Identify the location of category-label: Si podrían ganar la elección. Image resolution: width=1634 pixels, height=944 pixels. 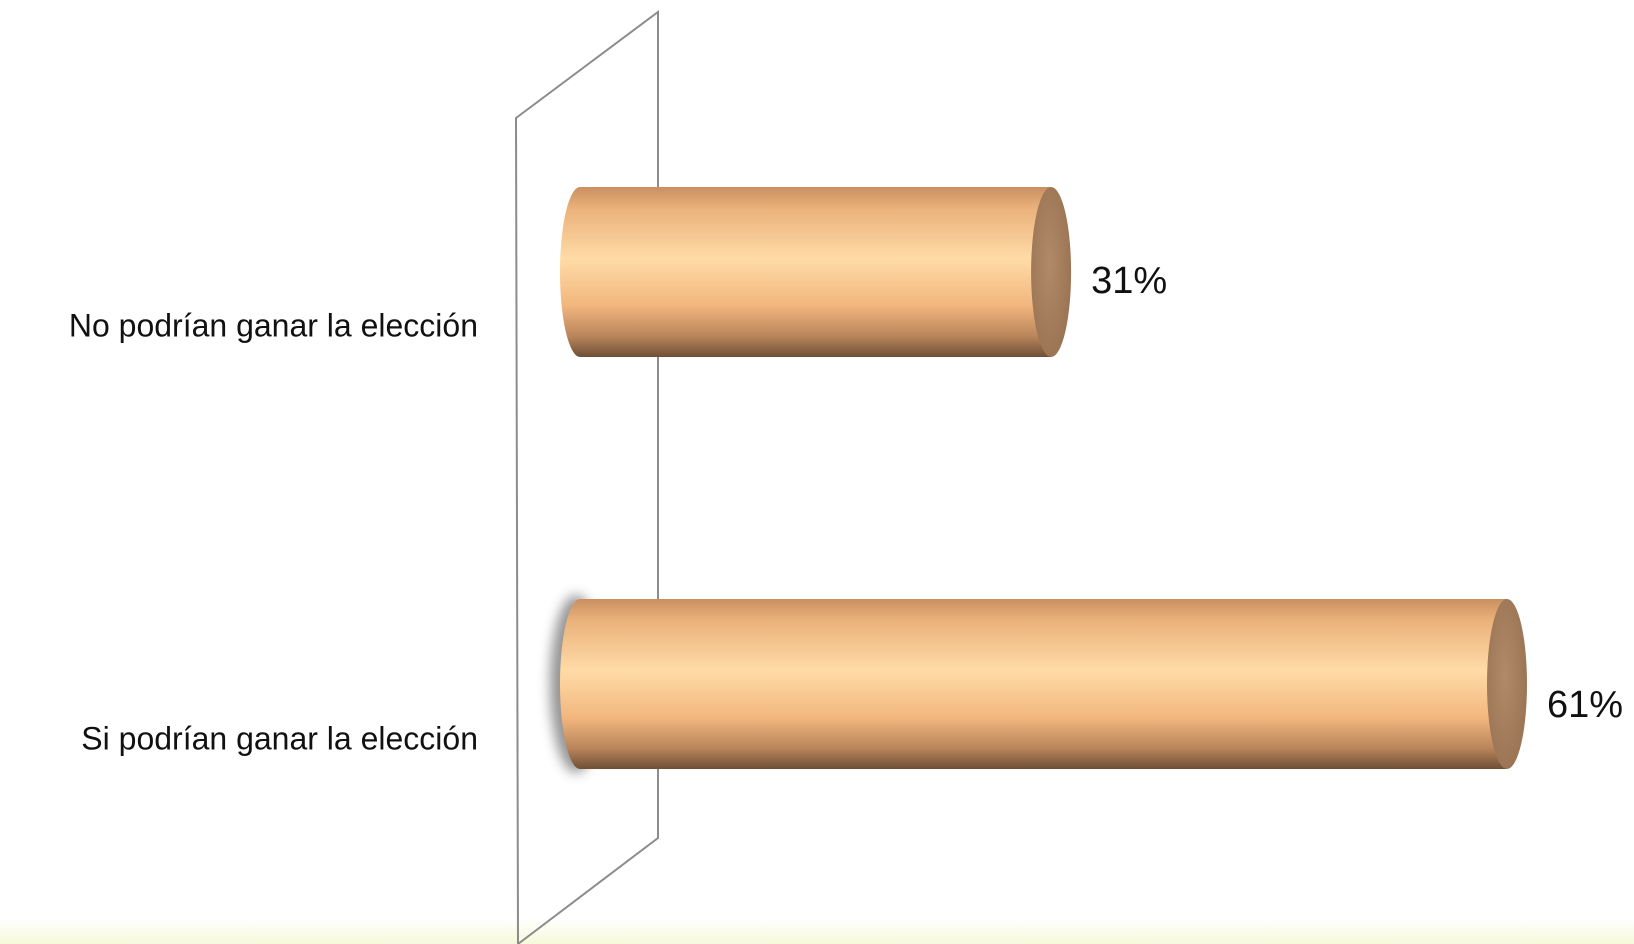
(279, 738).